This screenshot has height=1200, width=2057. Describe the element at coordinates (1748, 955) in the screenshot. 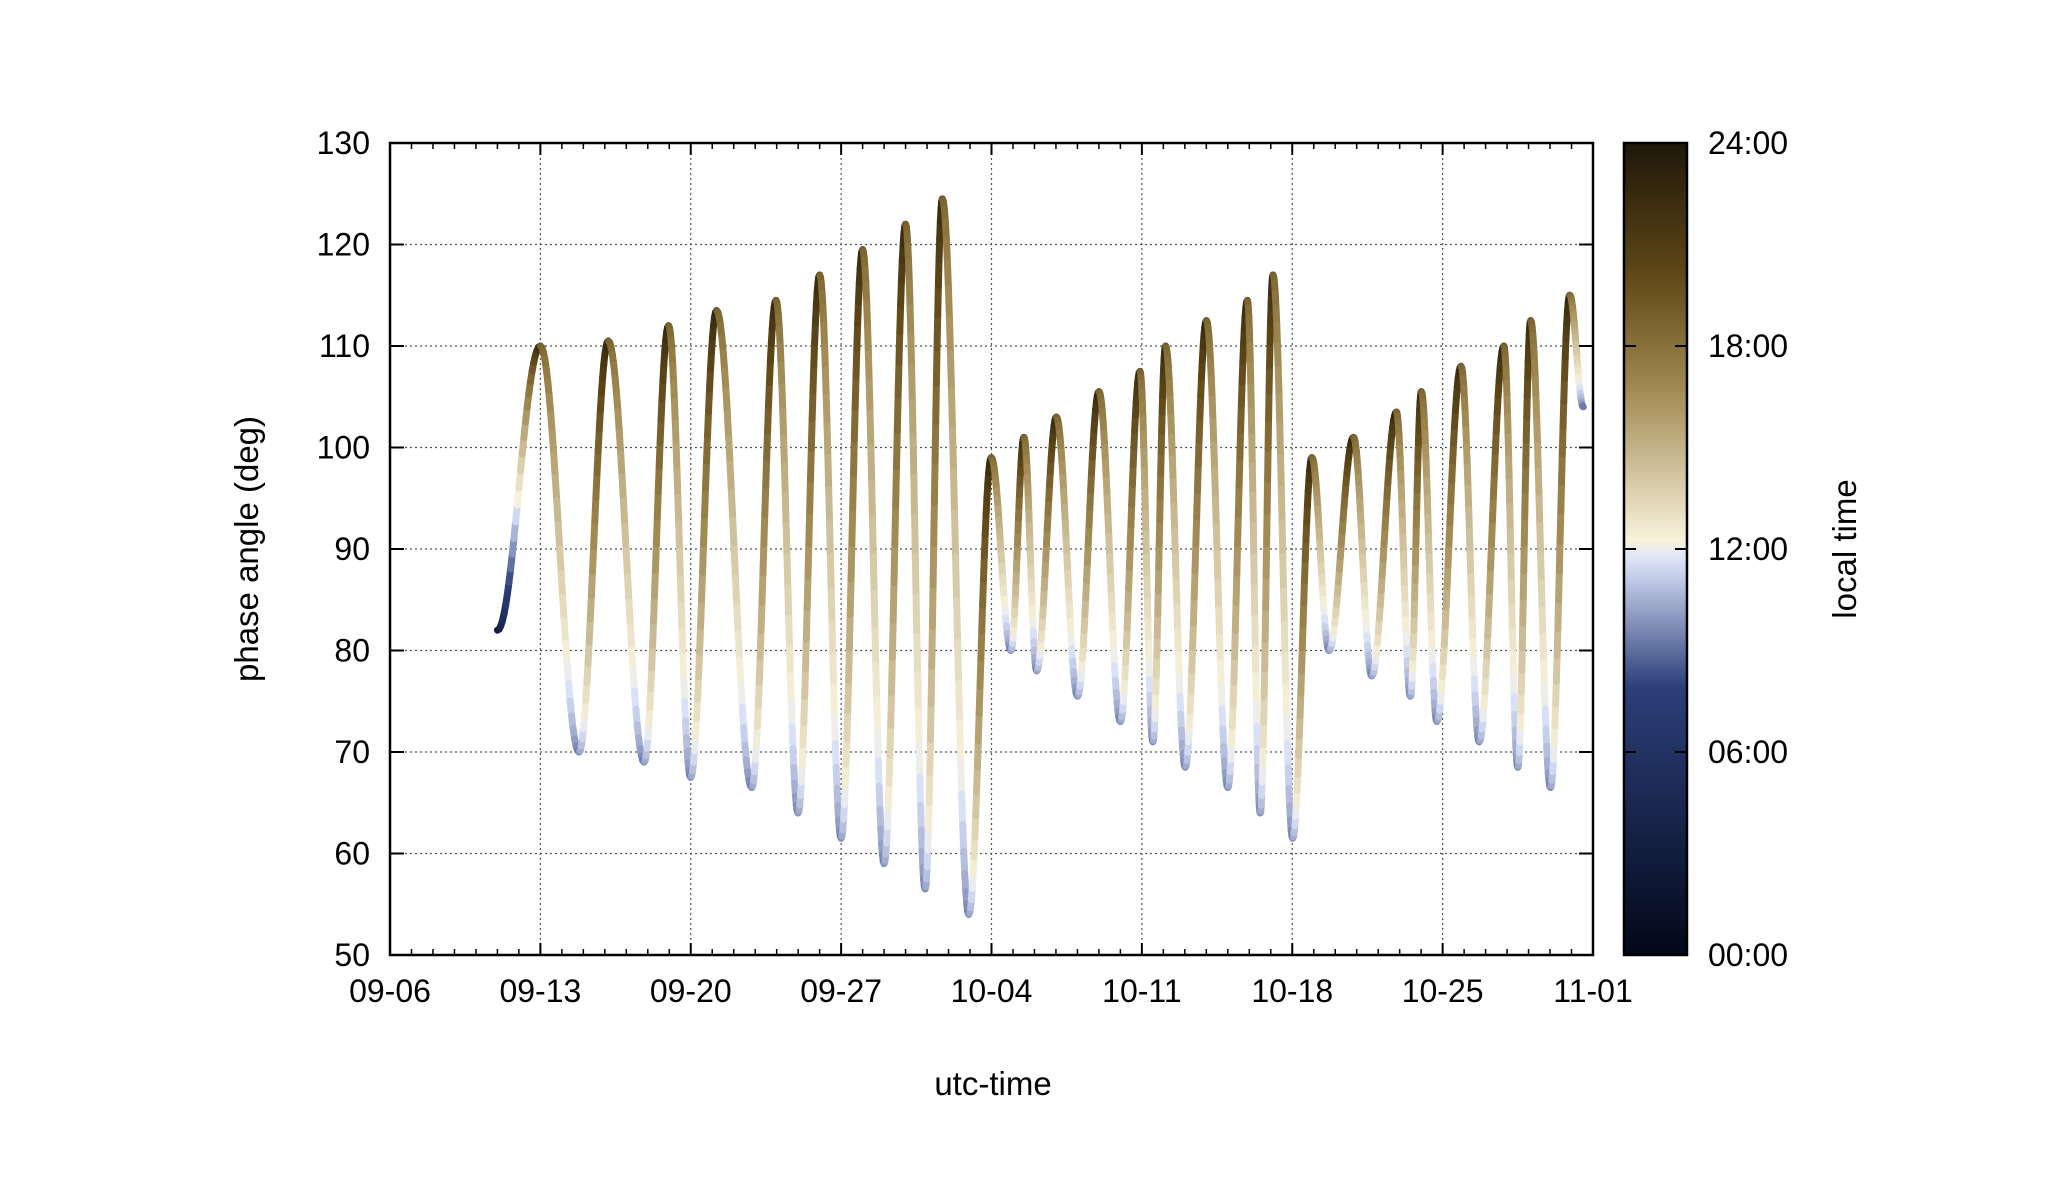

I see `colorbar-tick-label: 00:00` at that location.